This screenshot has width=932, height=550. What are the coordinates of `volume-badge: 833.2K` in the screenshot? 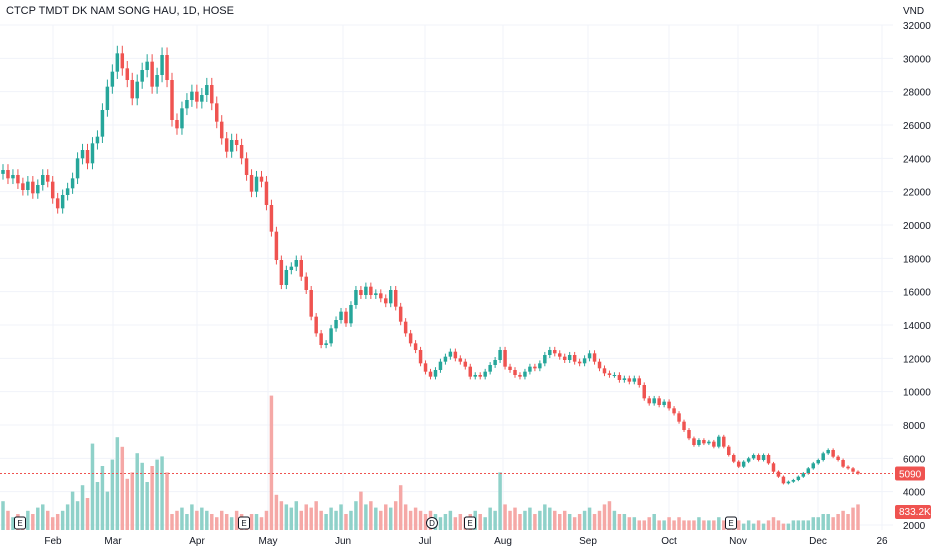 It's located at (913, 512).